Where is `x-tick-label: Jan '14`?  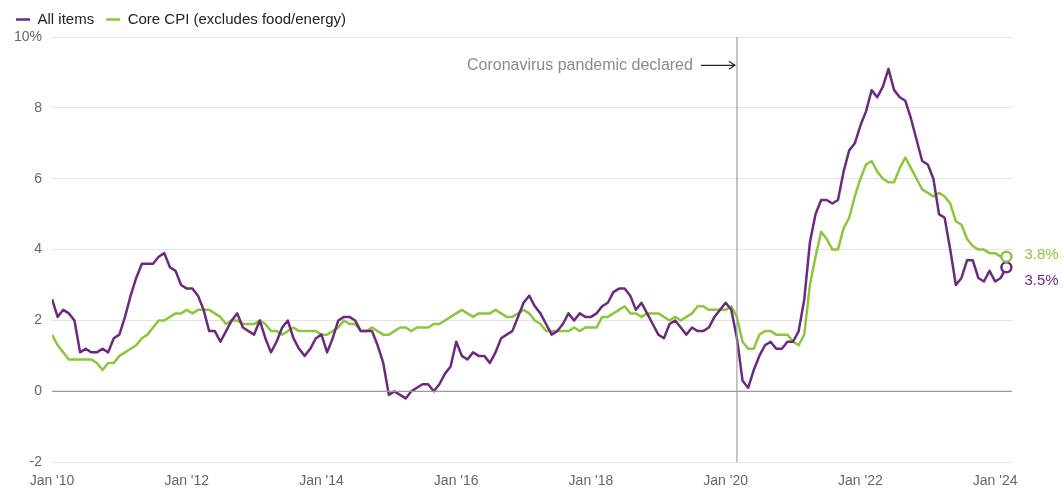 x-tick-label: Jan '14 is located at coordinates (322, 480).